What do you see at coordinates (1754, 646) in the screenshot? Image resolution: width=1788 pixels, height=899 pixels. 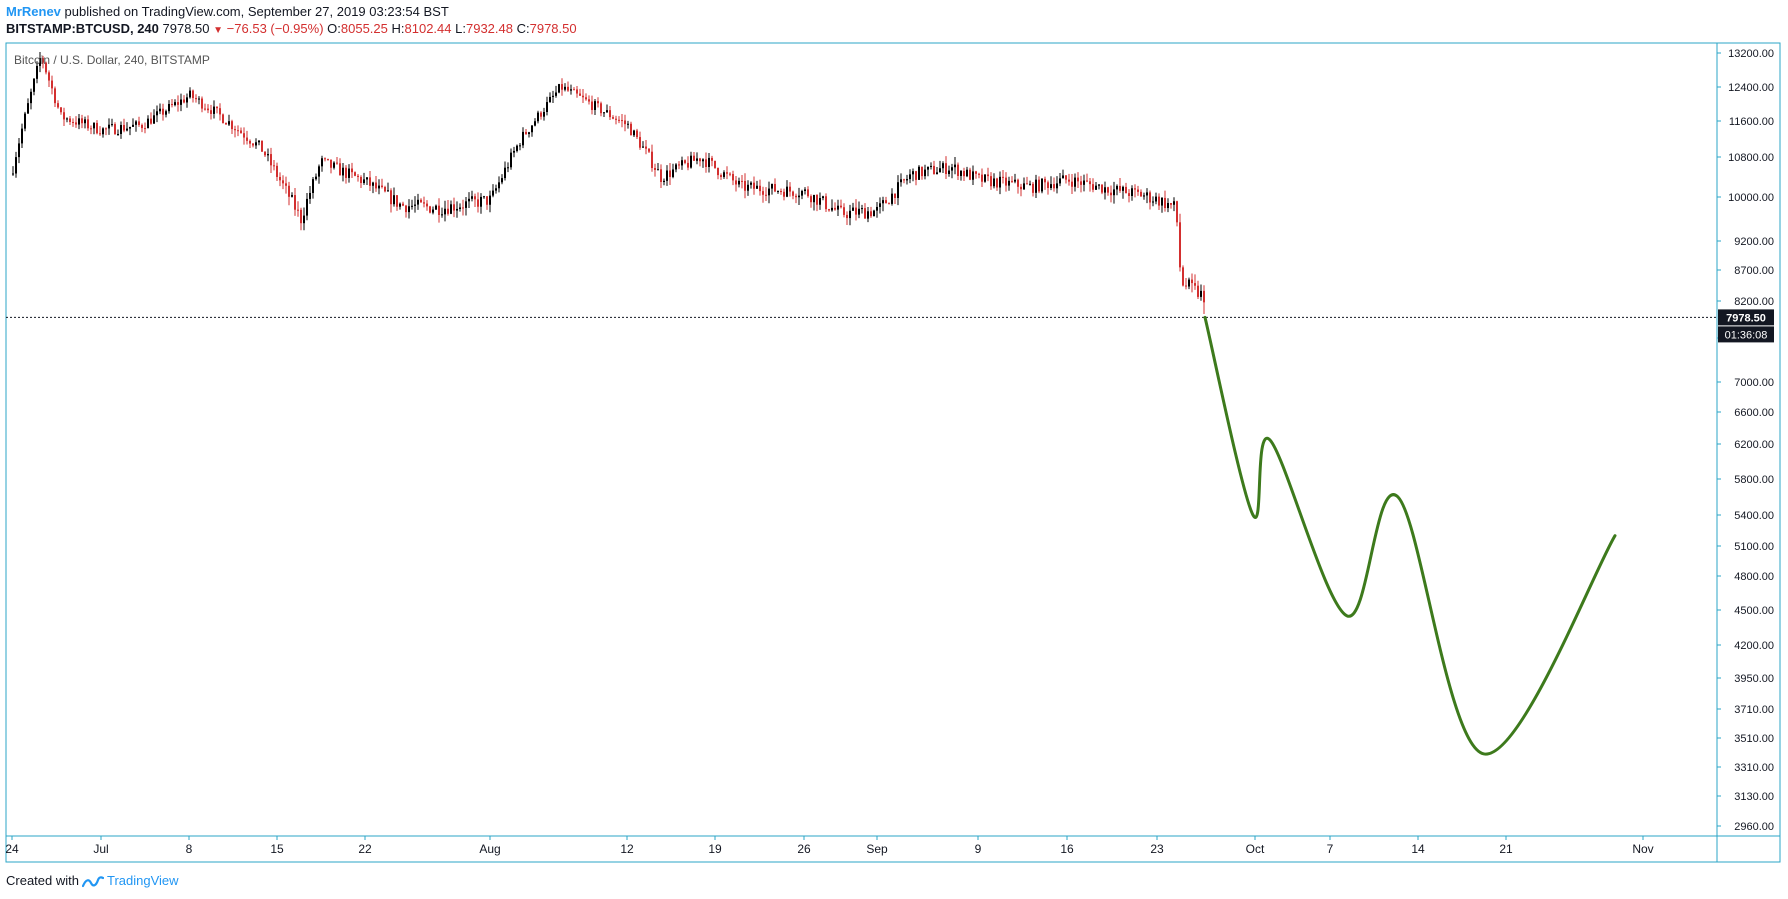 I see `y-tick-label: 4200.00` at bounding box center [1754, 646].